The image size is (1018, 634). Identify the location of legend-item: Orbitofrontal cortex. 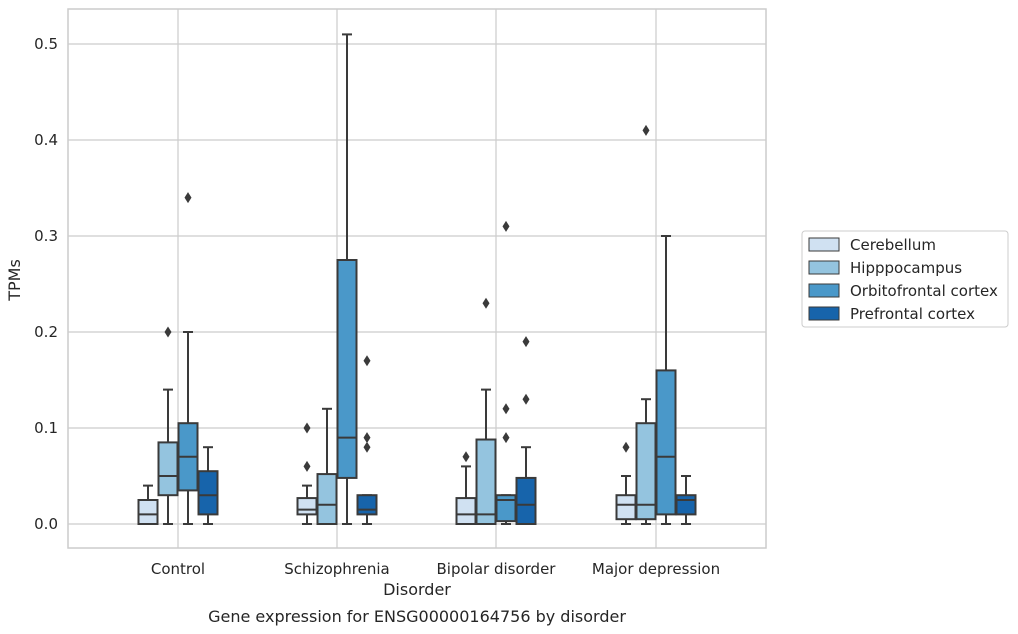
(903, 291).